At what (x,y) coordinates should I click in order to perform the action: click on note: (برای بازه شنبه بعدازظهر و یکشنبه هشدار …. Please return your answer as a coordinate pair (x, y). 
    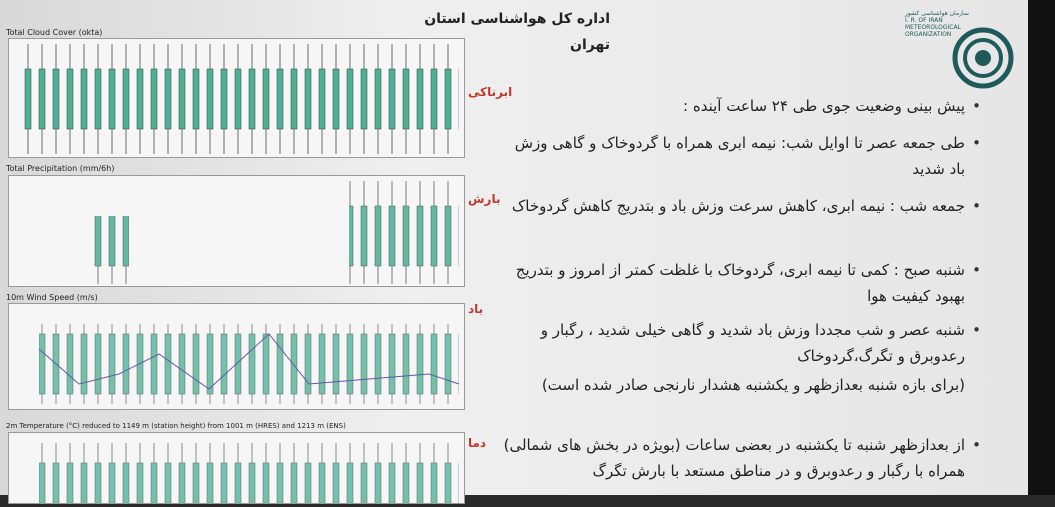
    Looking at the image, I should click on (753, 385).